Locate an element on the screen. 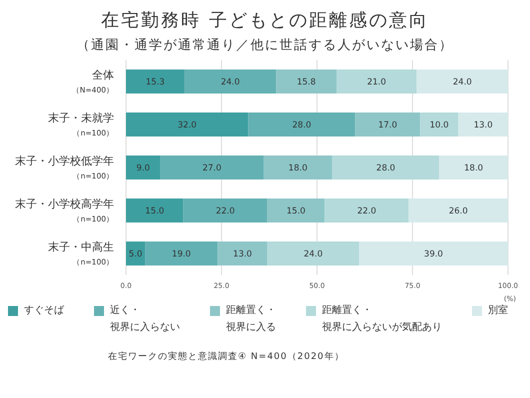  data-label: 10.0 is located at coordinates (439, 125).